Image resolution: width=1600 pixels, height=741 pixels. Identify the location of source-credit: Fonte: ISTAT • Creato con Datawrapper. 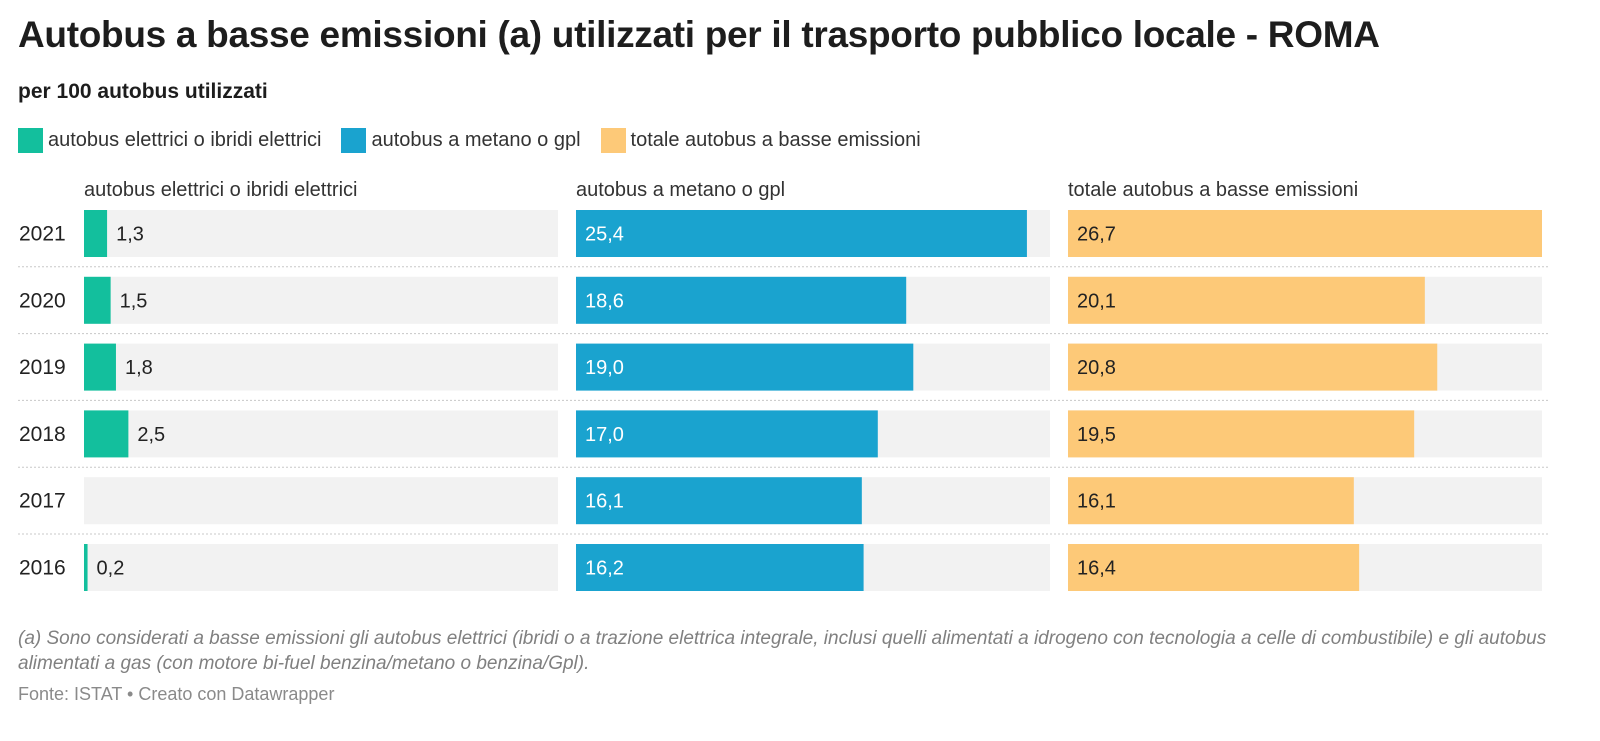
(176, 694).